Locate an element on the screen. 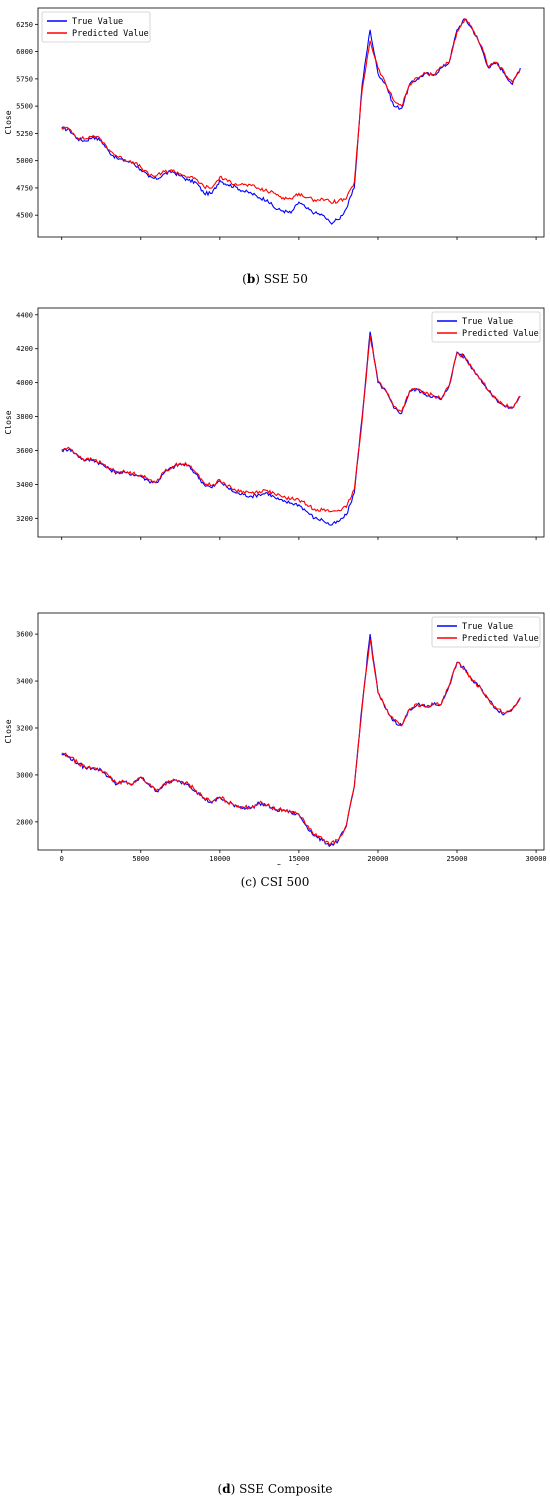 The height and width of the screenshot is (1496, 550). caption-title: CSI 500 is located at coordinates (285, 882).